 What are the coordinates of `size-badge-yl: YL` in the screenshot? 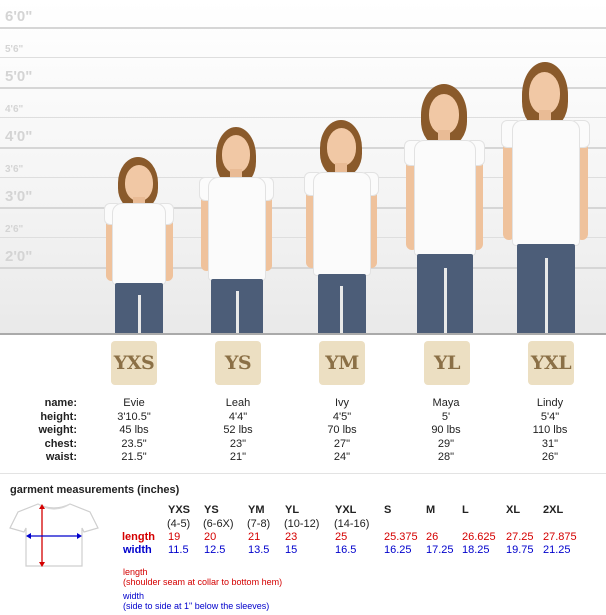 It's located at (447, 363).